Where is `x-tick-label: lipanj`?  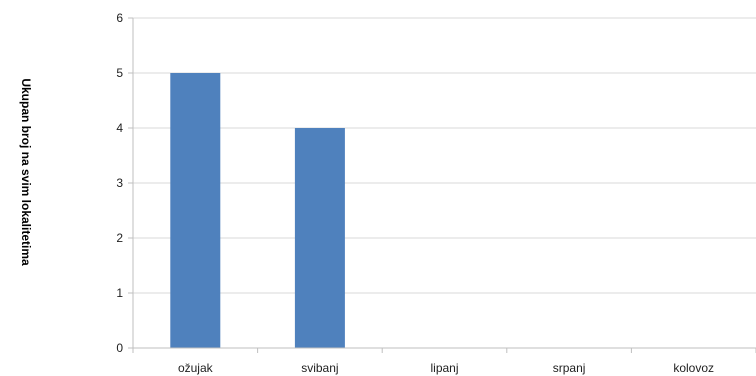
x-tick-label: lipanj is located at coordinates (444, 368).